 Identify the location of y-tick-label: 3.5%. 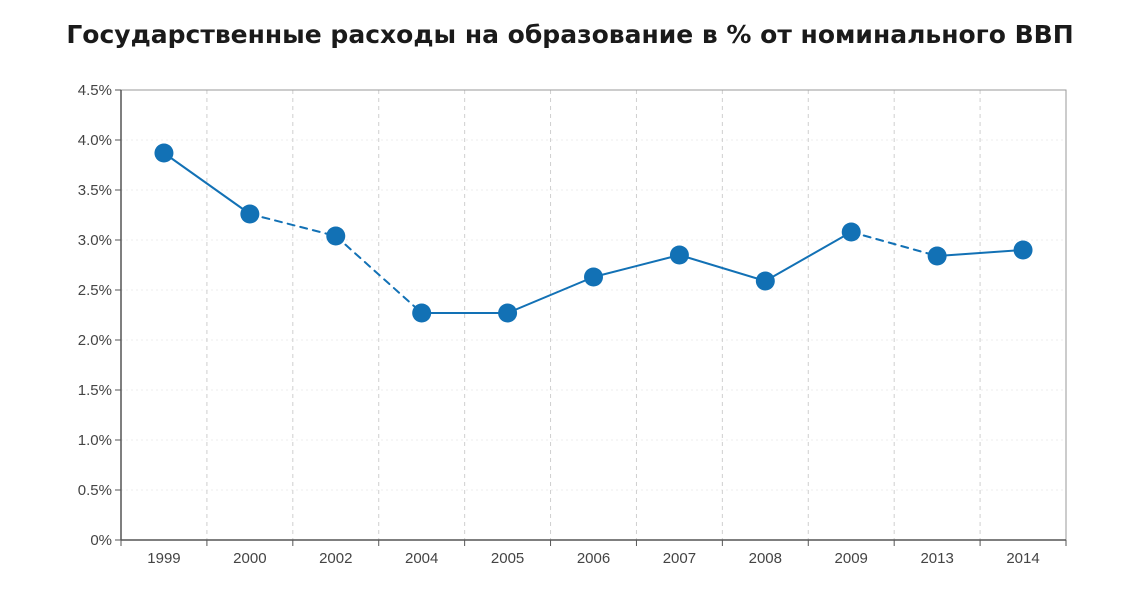
(95, 190).